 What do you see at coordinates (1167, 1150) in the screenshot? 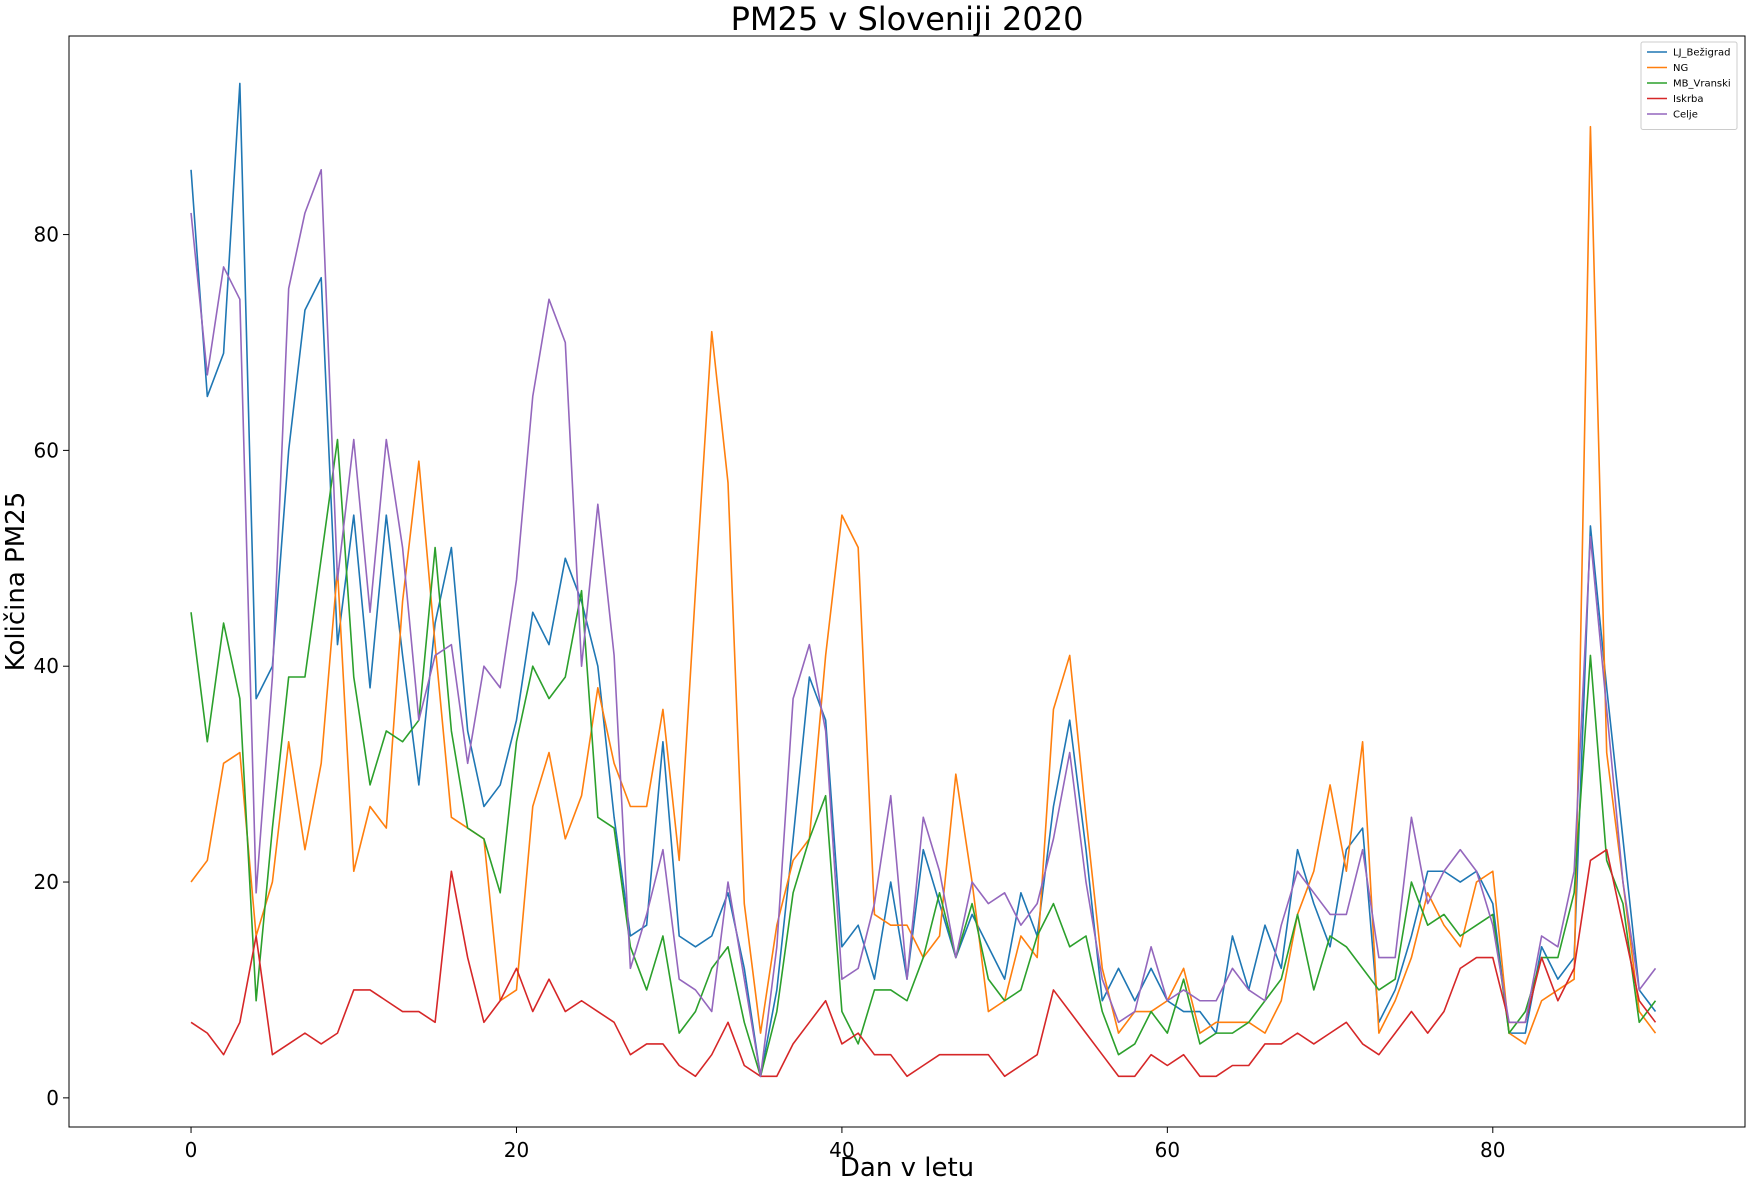
I see `x-tick-label: 60` at bounding box center [1167, 1150].